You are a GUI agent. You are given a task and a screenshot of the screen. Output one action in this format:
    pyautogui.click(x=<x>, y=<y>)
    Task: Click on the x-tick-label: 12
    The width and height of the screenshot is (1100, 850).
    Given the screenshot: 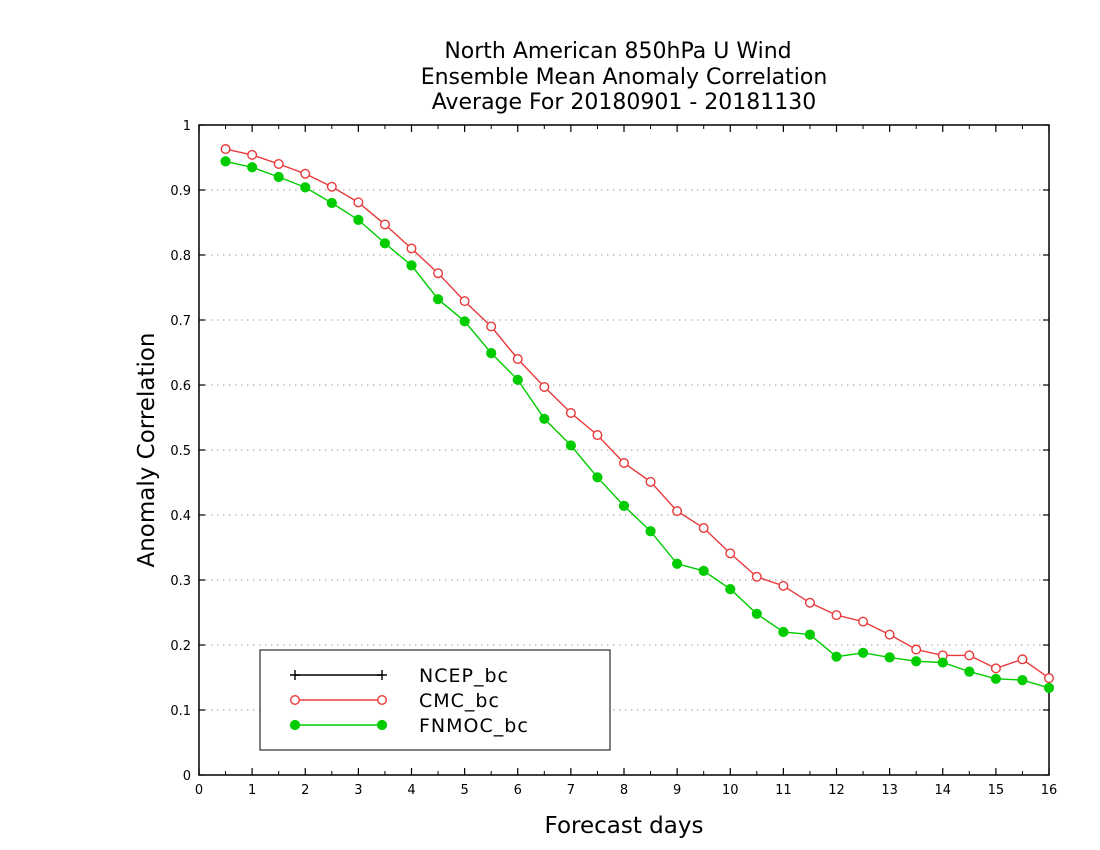 What is the action you would take?
    pyautogui.click(x=836, y=790)
    